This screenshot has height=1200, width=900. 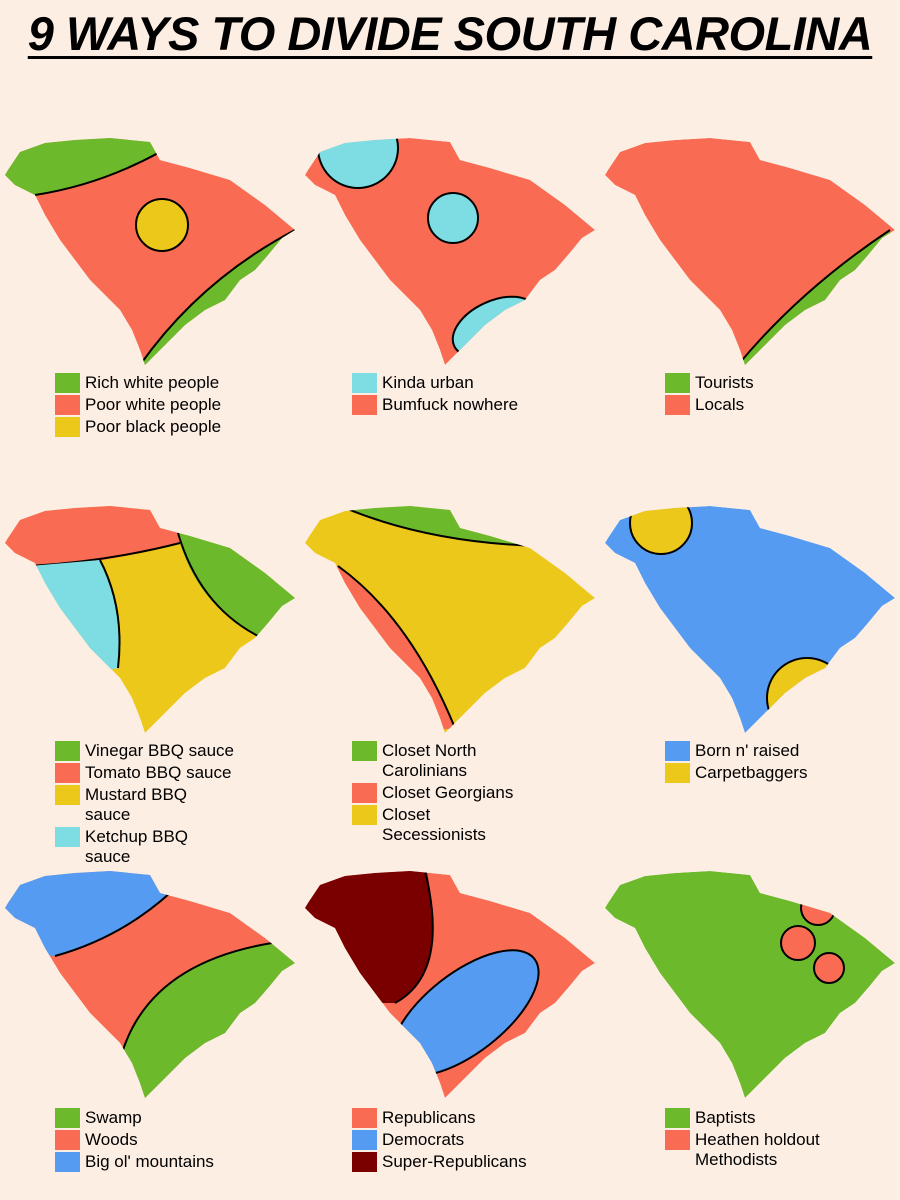 I want to click on legend-label: Woods, so click(x=111, y=1139).